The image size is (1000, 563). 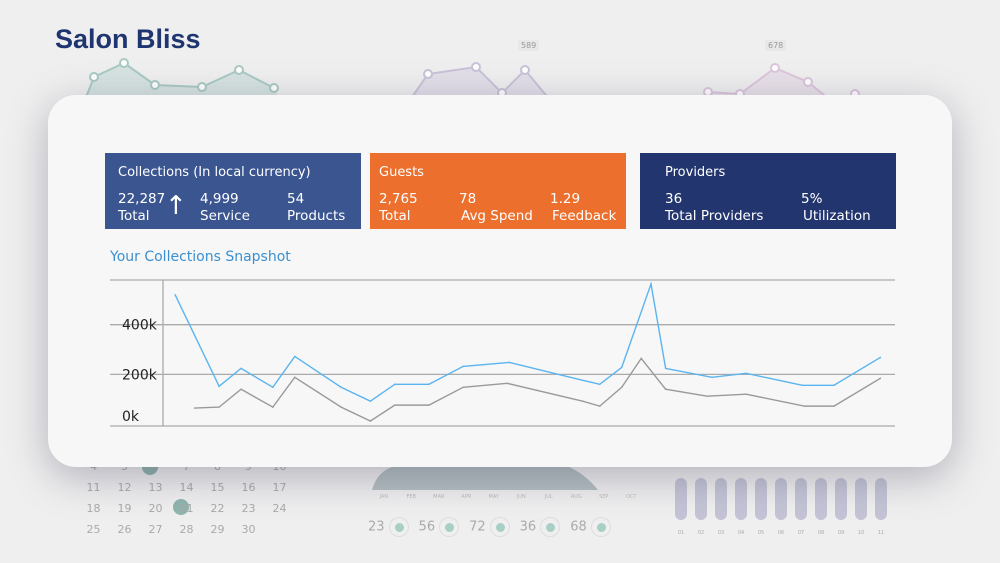 I want to click on dot-value-item: 68, so click(x=590, y=527).